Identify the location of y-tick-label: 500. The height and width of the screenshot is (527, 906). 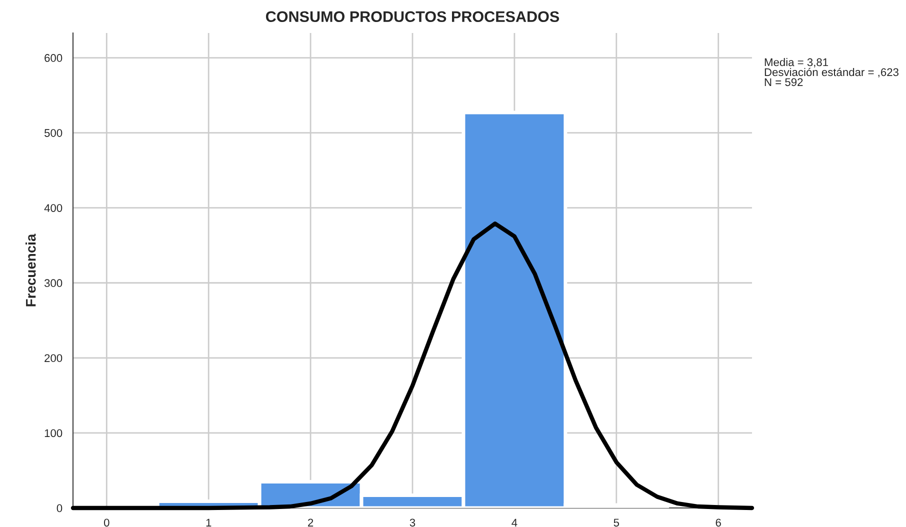
(53, 133).